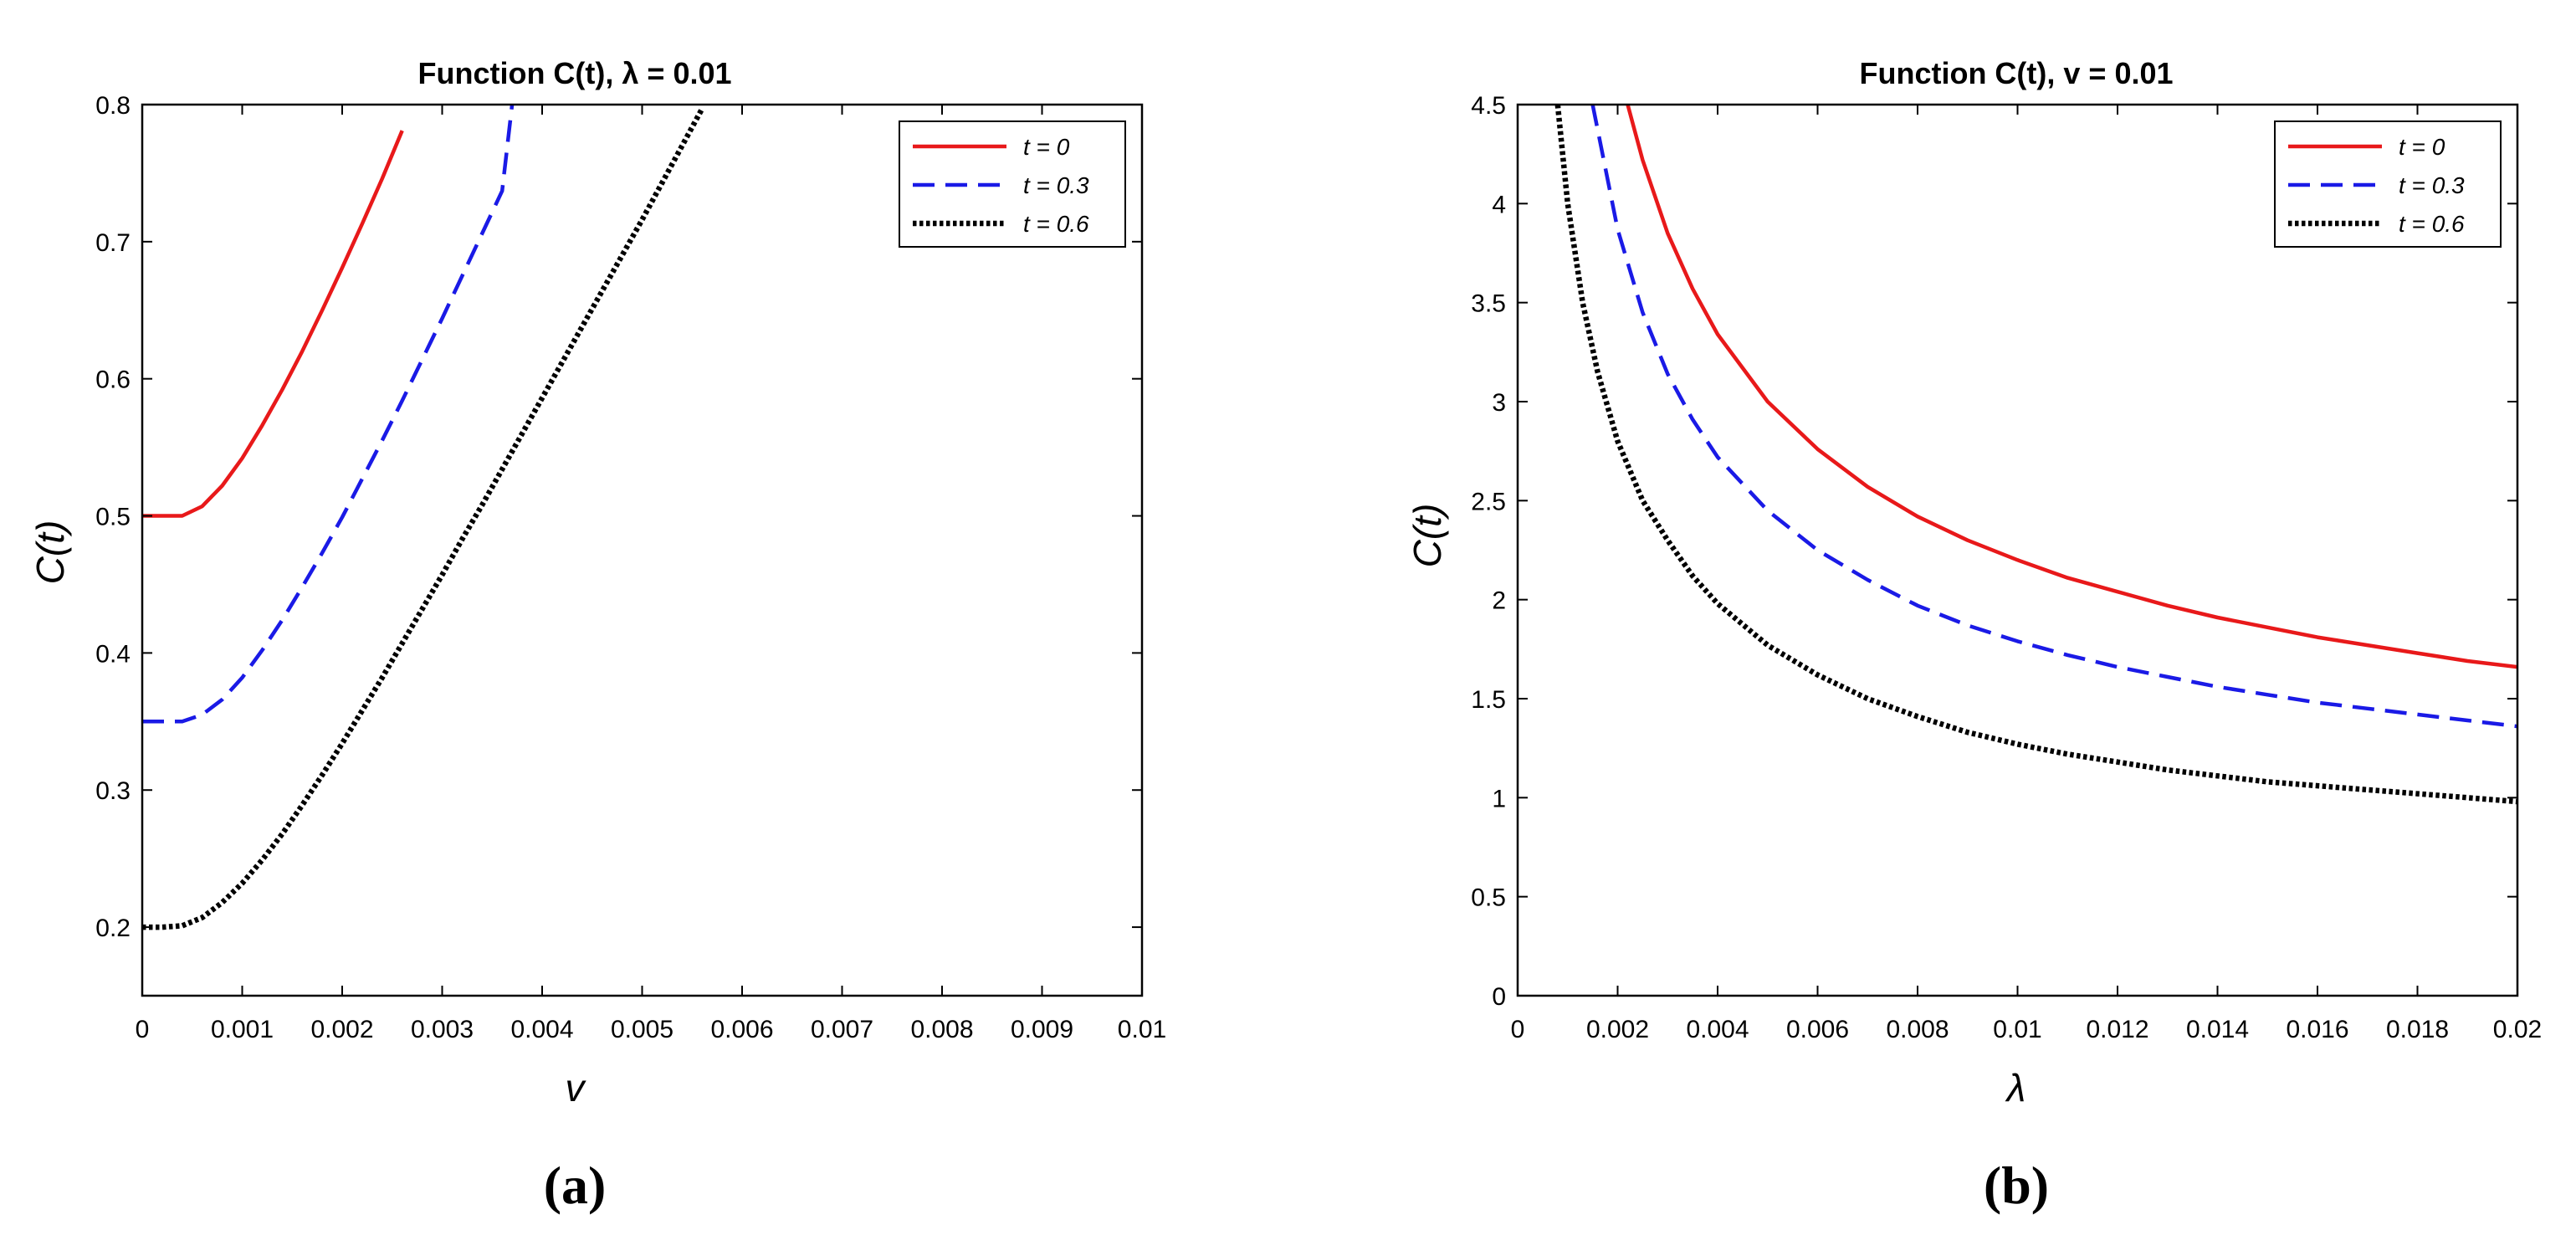  Describe the element at coordinates (2417, 1030) in the screenshot. I see `x-tick-label-b-9: 0.018` at that location.